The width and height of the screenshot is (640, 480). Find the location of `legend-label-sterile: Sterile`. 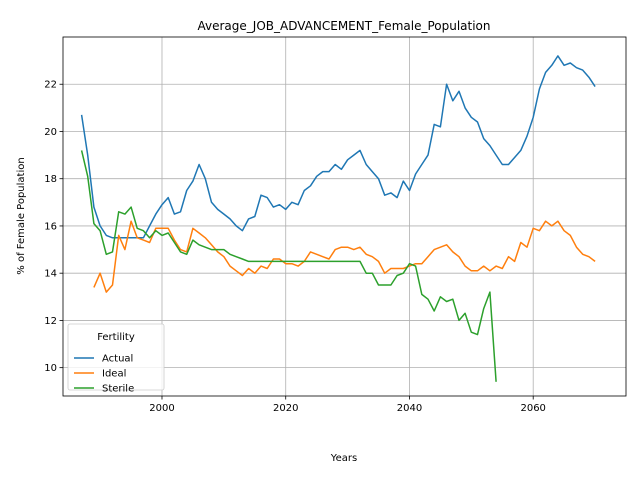

legend-label-sterile: Sterile is located at coordinates (118, 389).